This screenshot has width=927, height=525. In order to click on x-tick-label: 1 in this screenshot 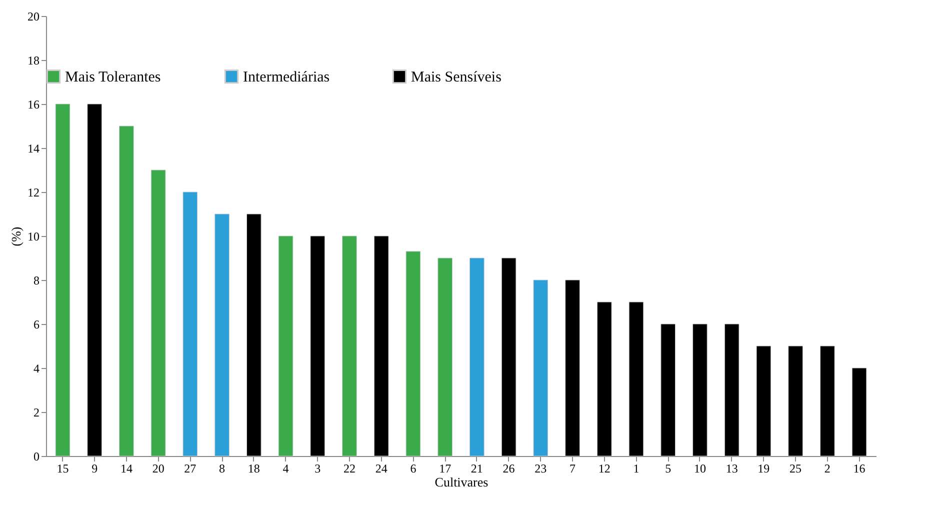, I will do `click(636, 469)`.